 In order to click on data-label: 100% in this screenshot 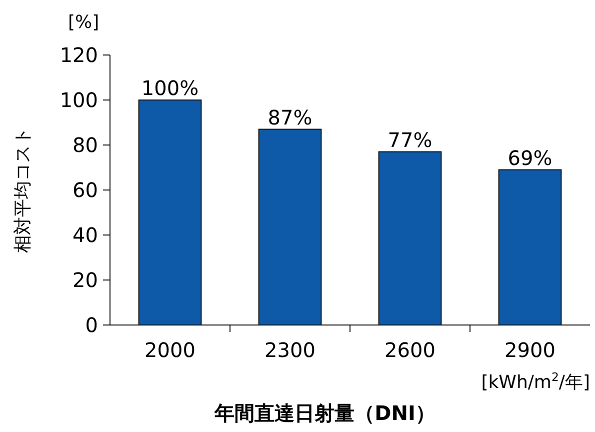, I will do `click(170, 88)`.